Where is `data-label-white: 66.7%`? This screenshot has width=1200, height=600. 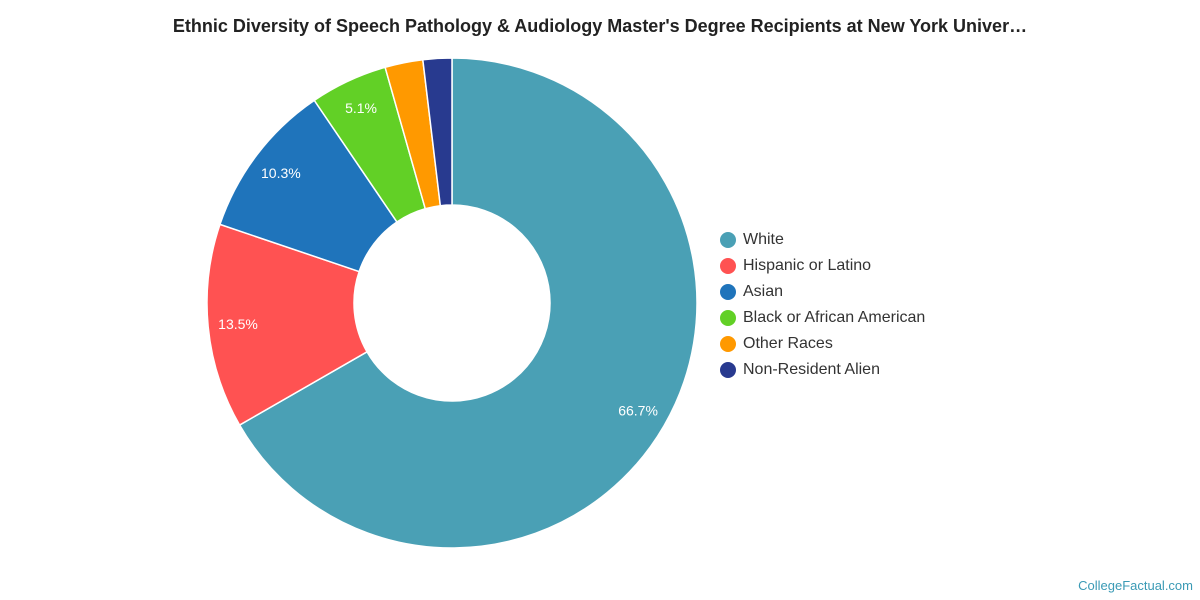 data-label-white: 66.7% is located at coordinates (638, 411).